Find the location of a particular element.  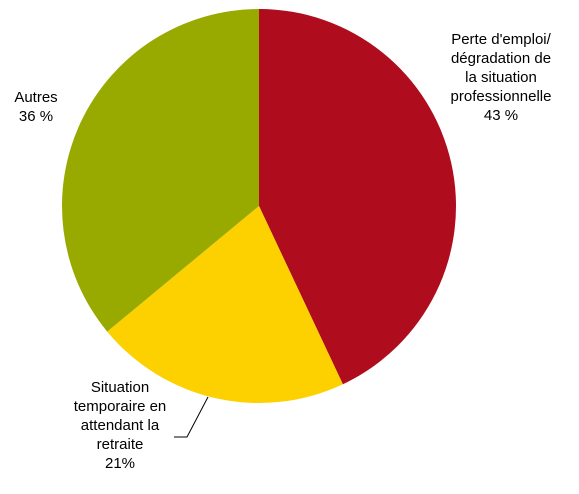

label-perte-emploi-line-3: la situation is located at coordinates (501, 77).